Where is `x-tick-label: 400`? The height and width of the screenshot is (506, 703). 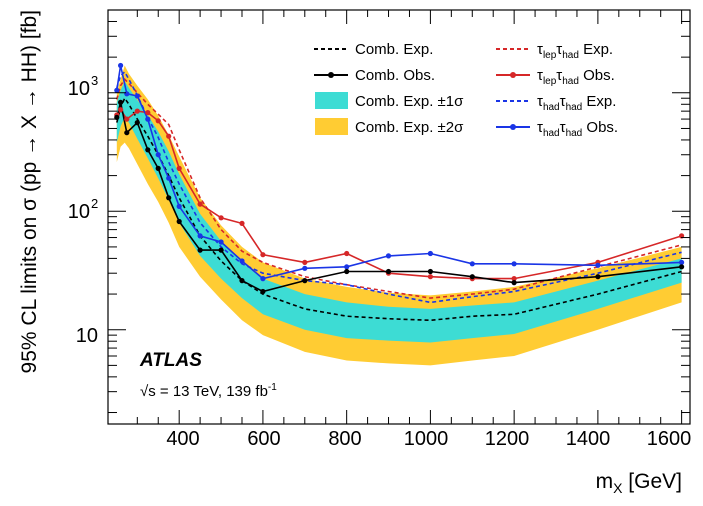 x-tick-label: 400 is located at coordinates (182, 439).